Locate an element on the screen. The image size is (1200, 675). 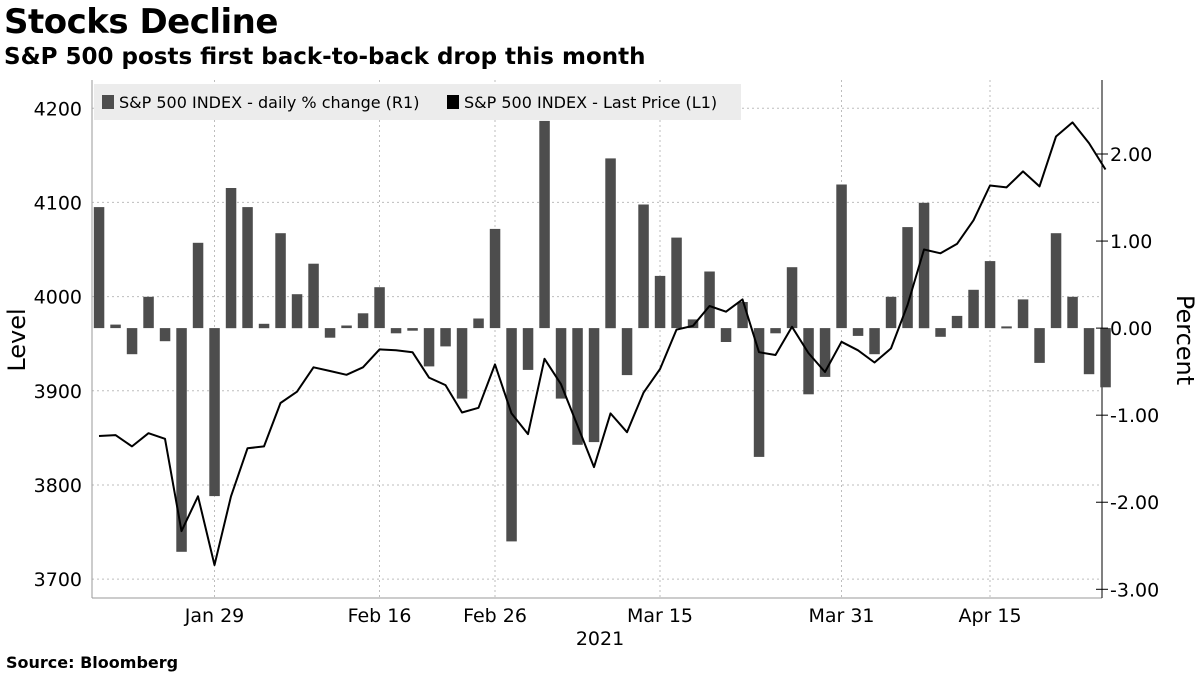
x-axis-year-label: 2021 is located at coordinates (600, 639).